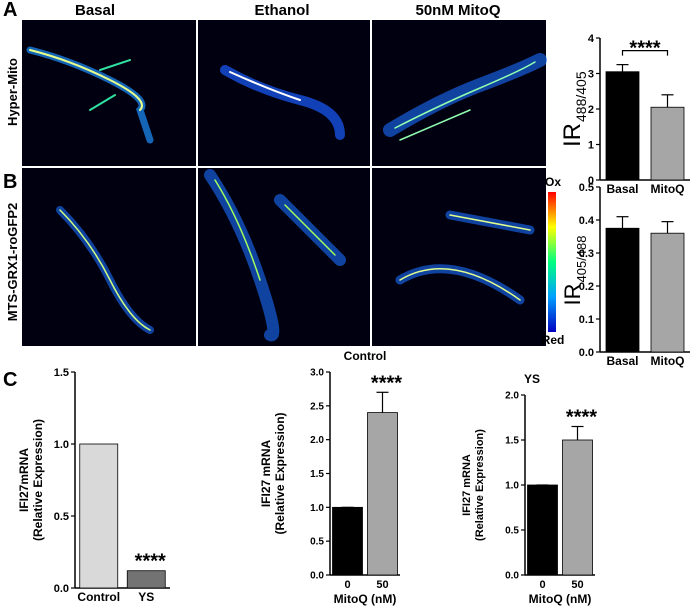  Describe the element at coordinates (12, 262) in the screenshot. I see `row-label: MTS-GRX1-roGFP2` at that location.